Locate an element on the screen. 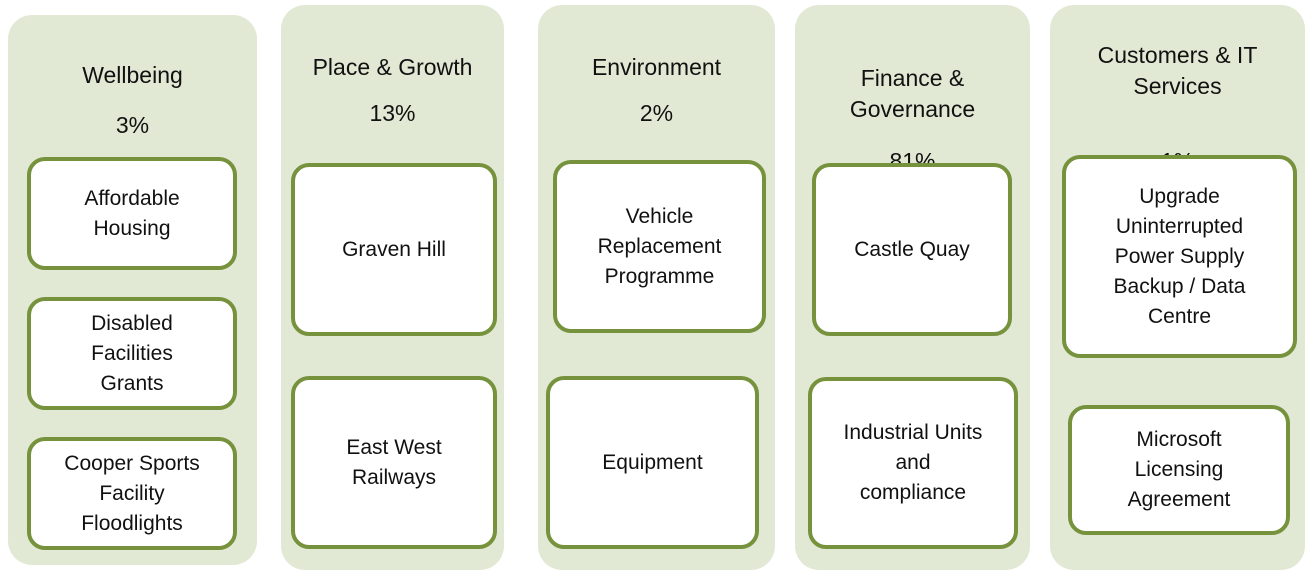  item-box: Cooper Sports Facility Floodlights is located at coordinates (132, 493).